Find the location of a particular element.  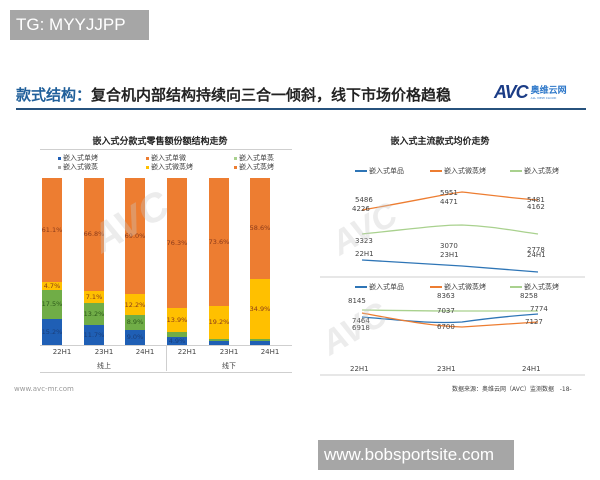

value-label: 3323 is located at coordinates (364, 241).